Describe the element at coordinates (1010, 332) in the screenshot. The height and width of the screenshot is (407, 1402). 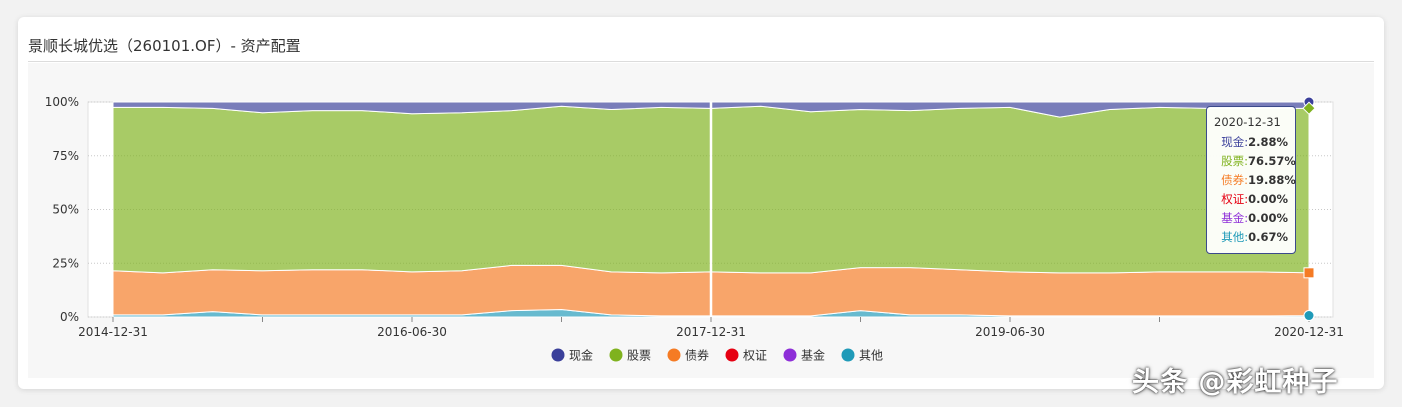
I see `x-tick-label: 2019-06-30` at that location.